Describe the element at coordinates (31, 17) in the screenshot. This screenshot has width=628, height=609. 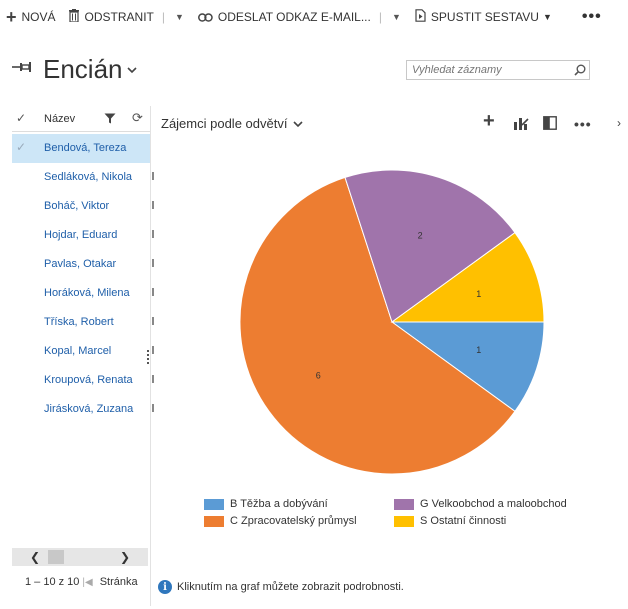
I see `new-button: + NOVÁ` at that location.